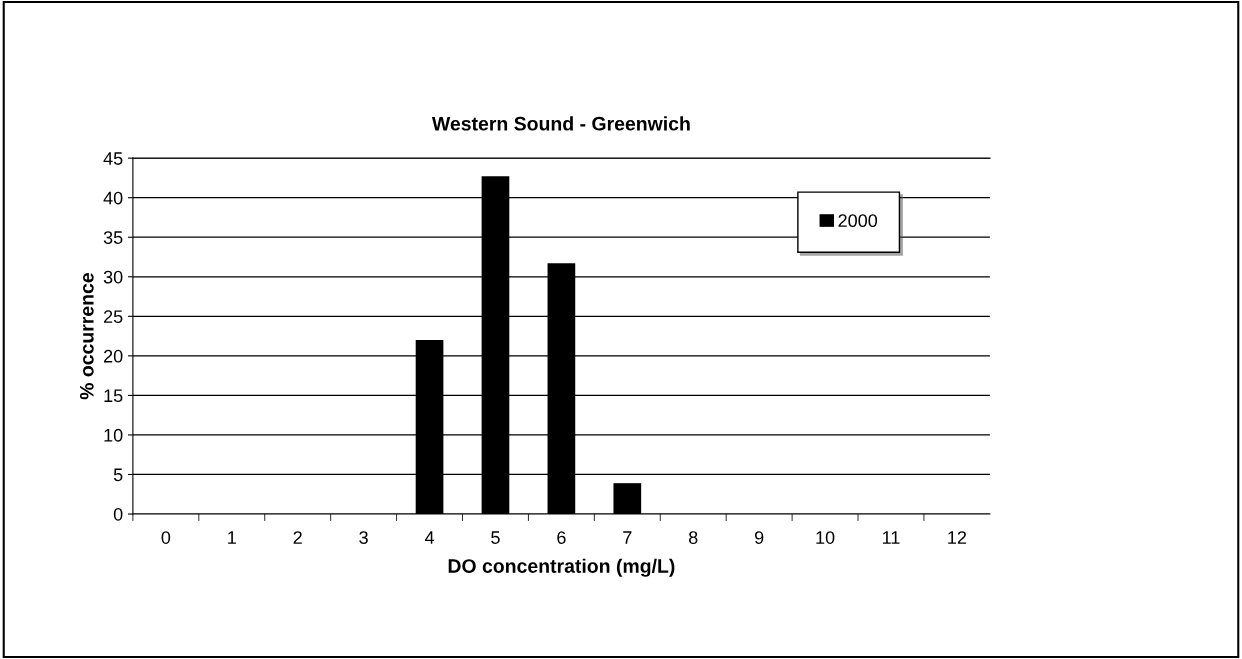 Image resolution: width=1242 pixels, height=659 pixels. I want to click on chart-title: Western Sound - Greenwich, so click(560, 123).